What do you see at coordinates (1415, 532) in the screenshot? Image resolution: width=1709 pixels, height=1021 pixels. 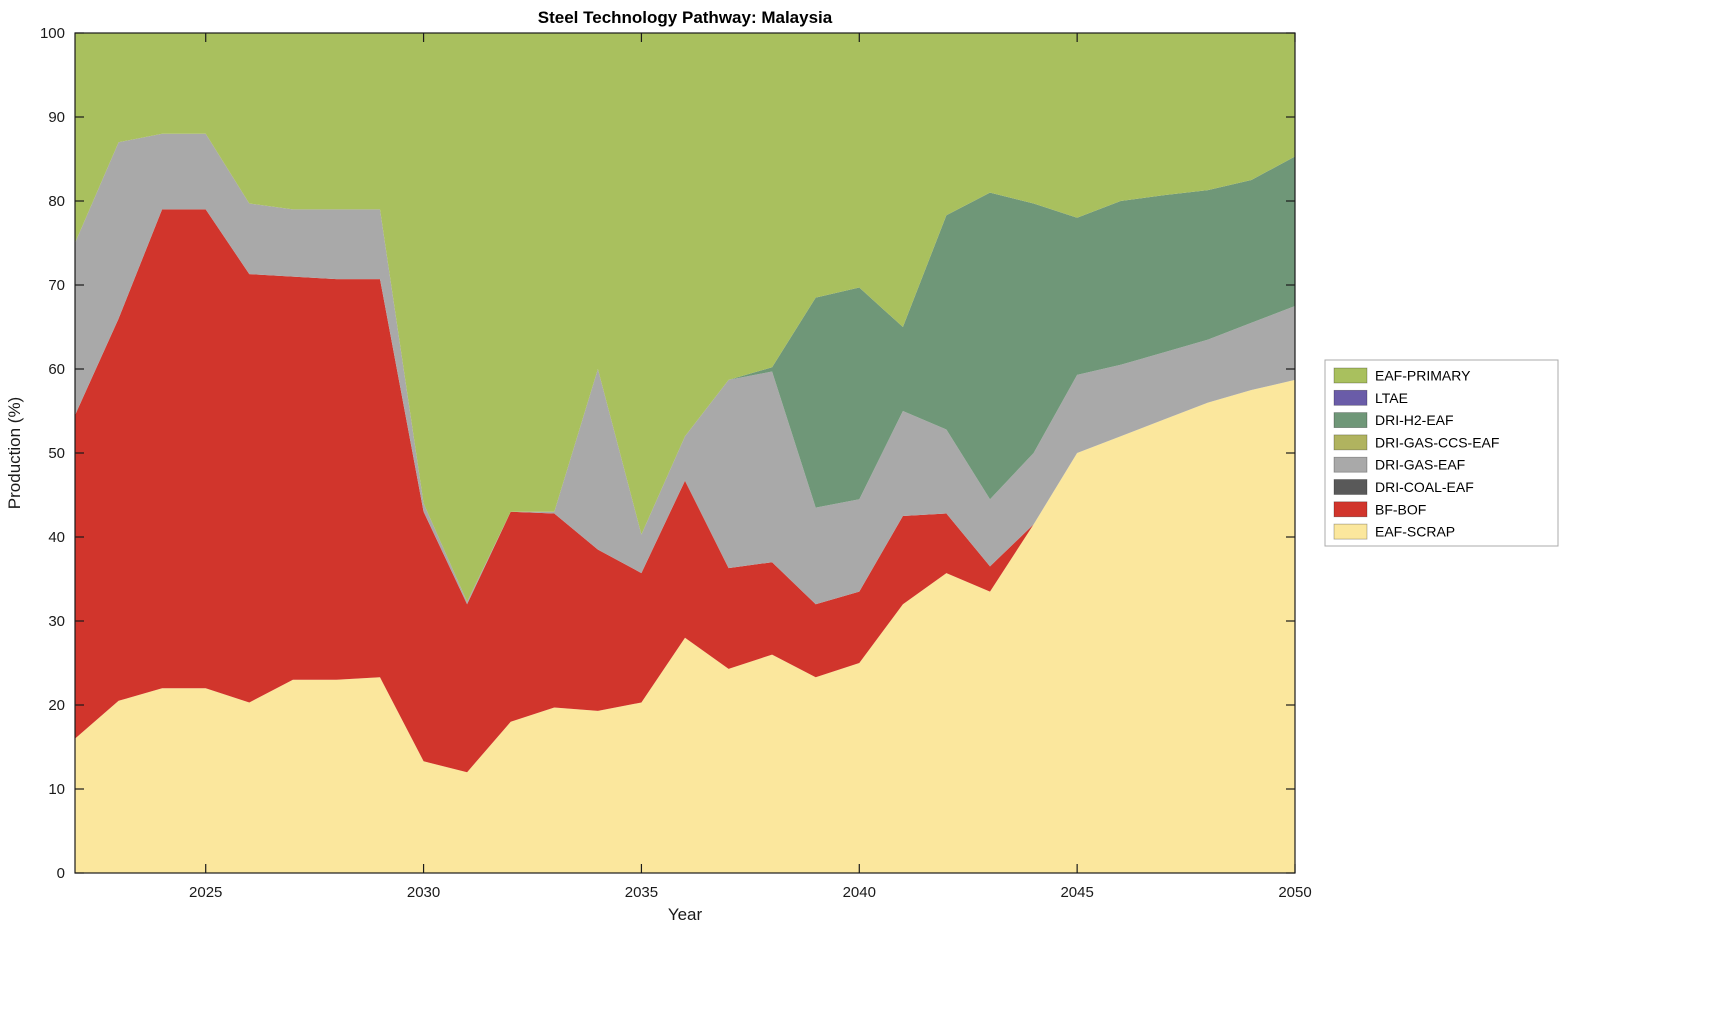 I see `legend-label-eaf-scrap: EAF-SCRAP` at bounding box center [1415, 532].